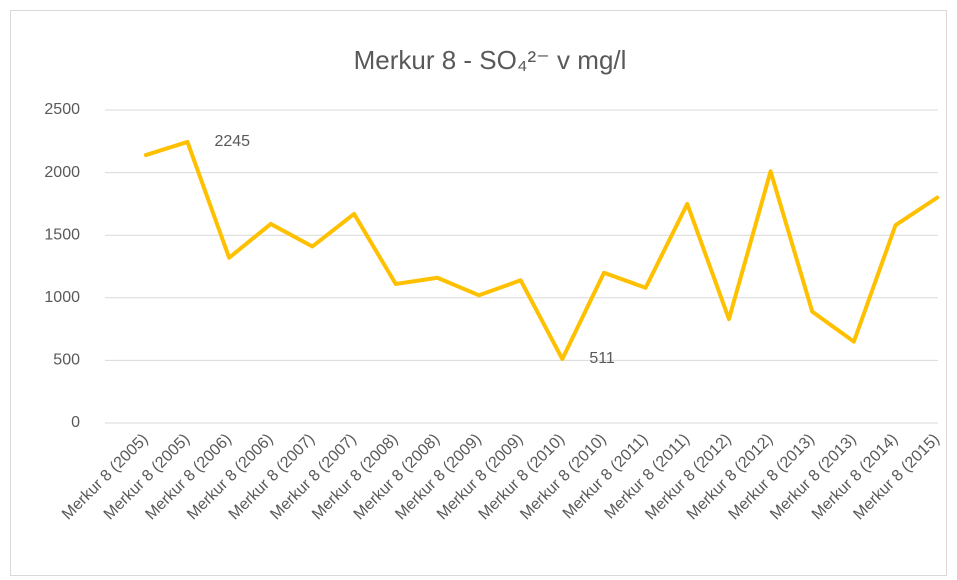 This screenshot has height=580, width=957. Describe the element at coordinates (62, 297) in the screenshot. I see `y-tick-label: 1000` at that location.